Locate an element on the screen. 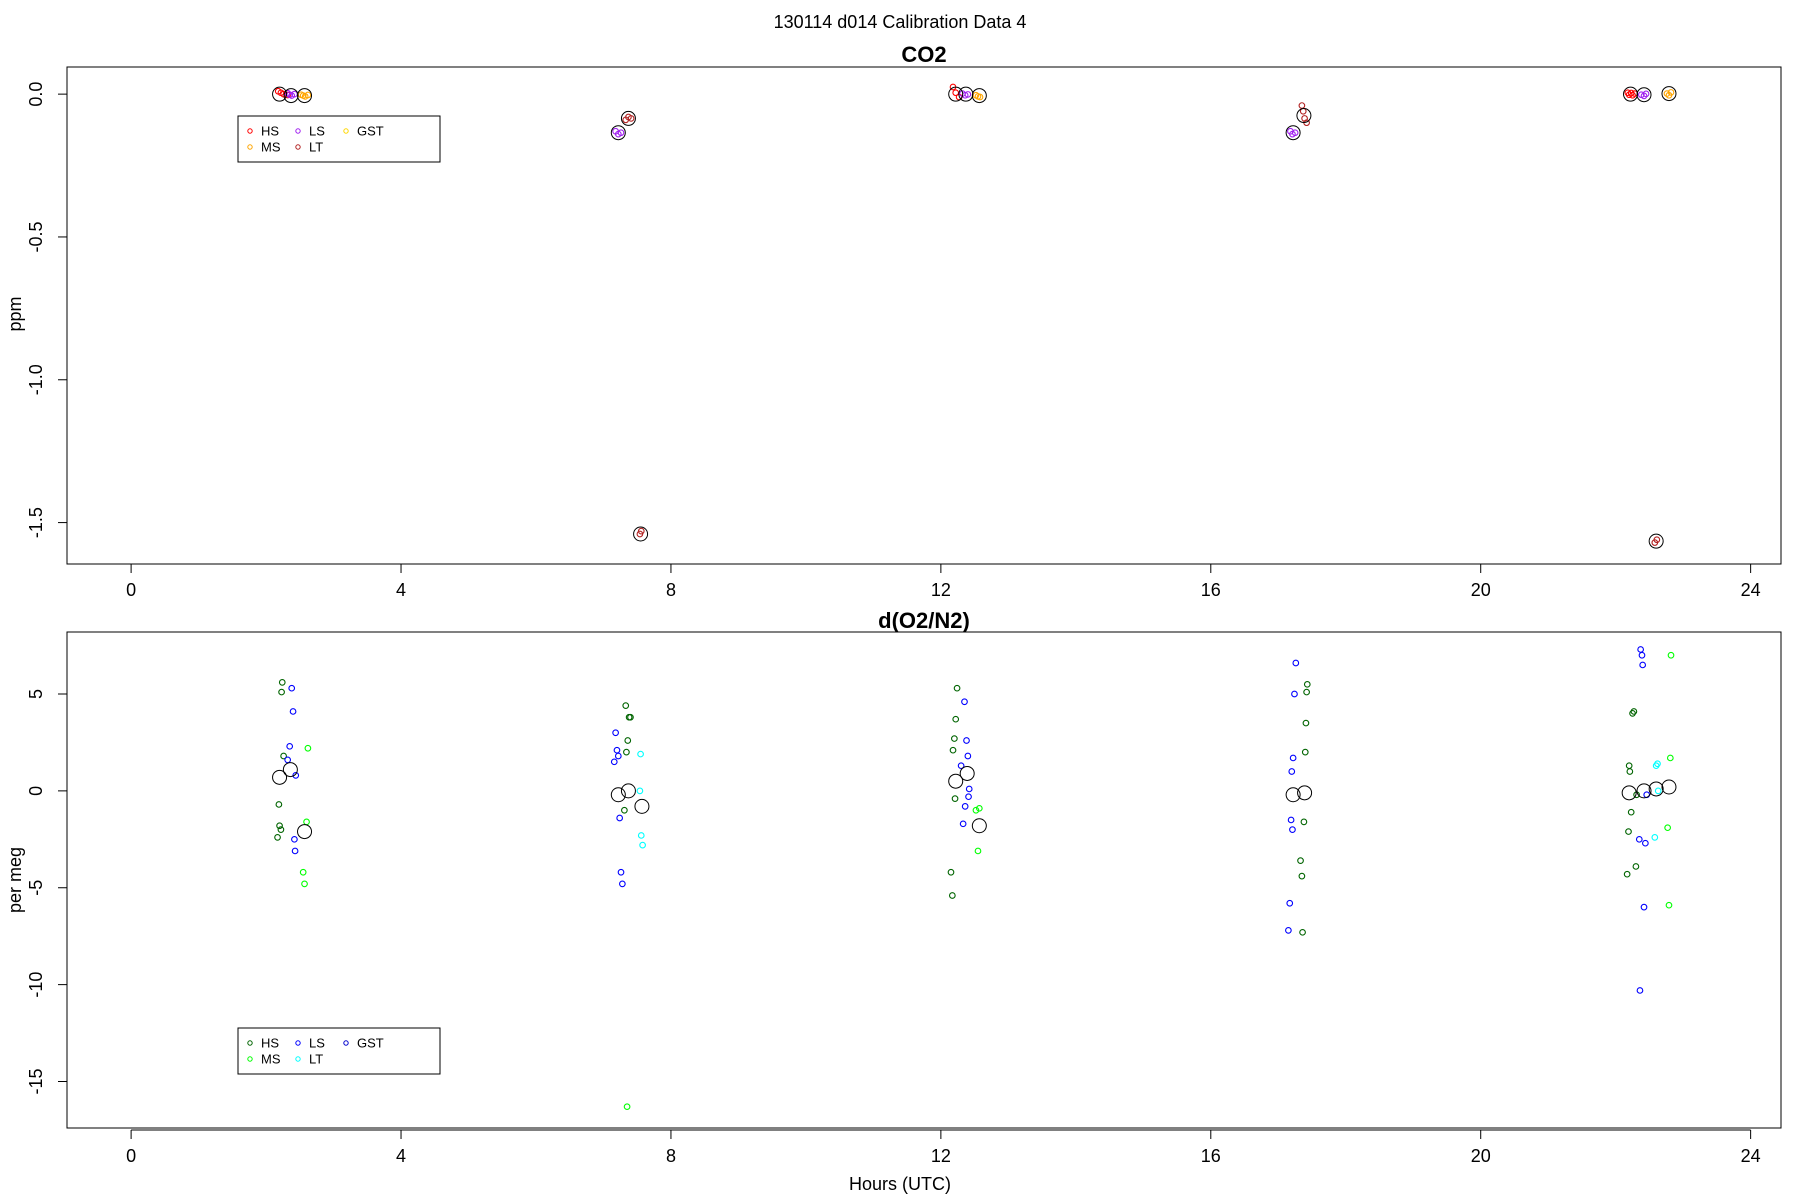  o2n2-x-tick-label: 0 is located at coordinates (131, 1156).